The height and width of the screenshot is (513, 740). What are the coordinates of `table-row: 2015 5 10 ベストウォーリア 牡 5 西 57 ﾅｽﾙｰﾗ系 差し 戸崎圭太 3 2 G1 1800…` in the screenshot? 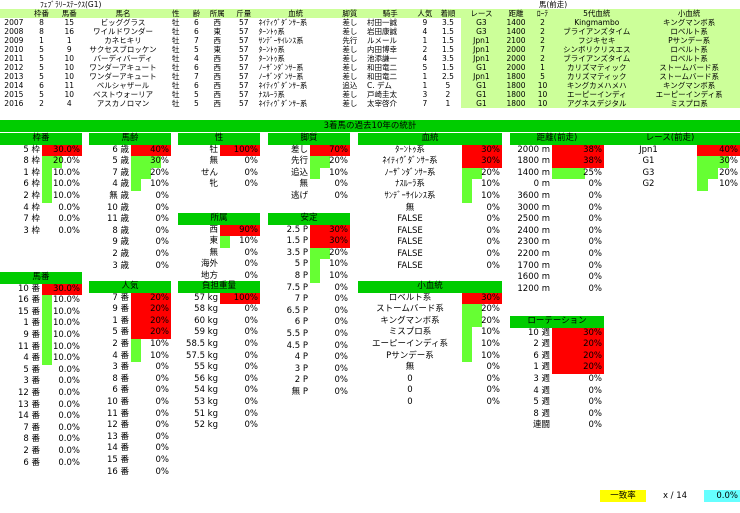 It's located at (370, 94).